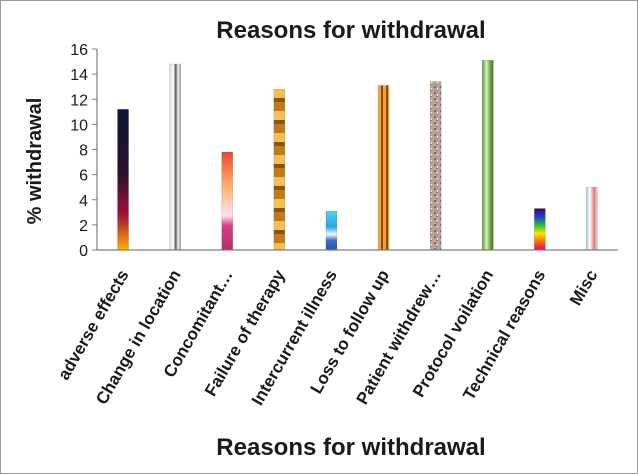  I want to click on x-tick-label: Misc, so click(583, 288).